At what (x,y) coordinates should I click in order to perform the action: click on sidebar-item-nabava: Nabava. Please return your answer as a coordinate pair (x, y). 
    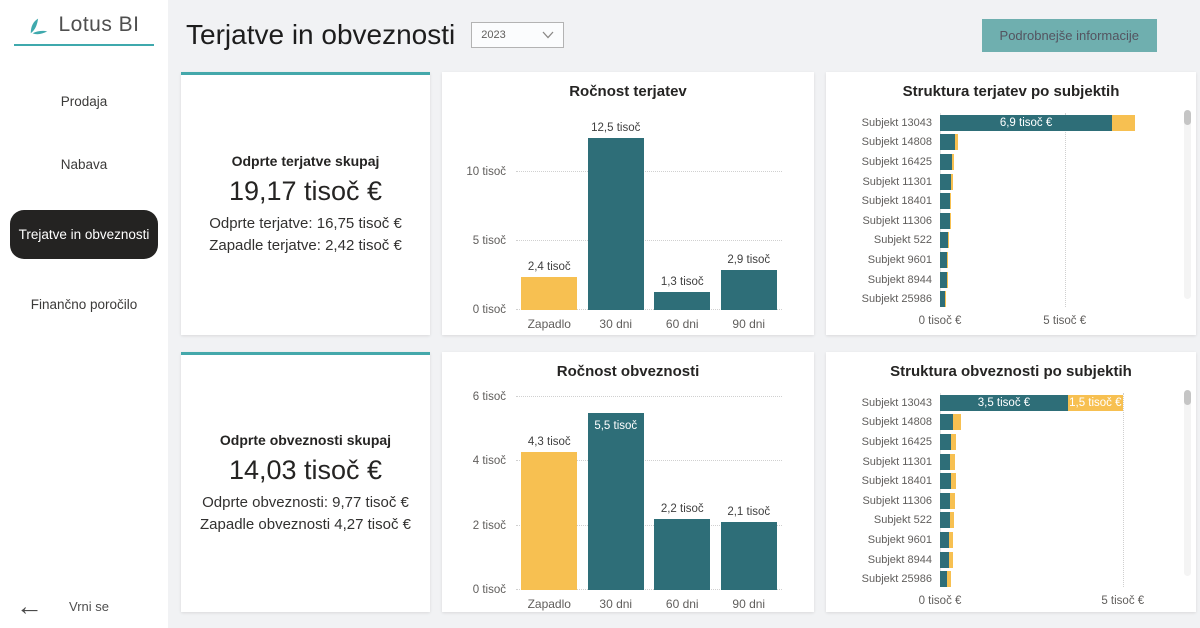
    Looking at the image, I should click on (84, 164).